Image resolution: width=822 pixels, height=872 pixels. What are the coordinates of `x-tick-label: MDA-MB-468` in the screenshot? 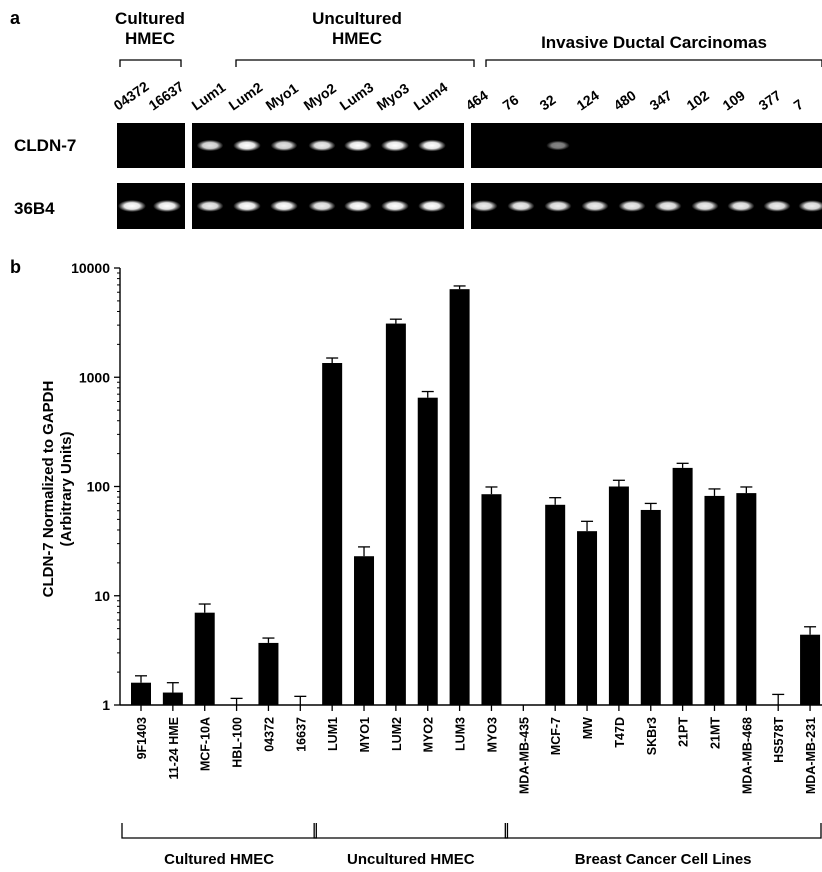 It's located at (747, 755).